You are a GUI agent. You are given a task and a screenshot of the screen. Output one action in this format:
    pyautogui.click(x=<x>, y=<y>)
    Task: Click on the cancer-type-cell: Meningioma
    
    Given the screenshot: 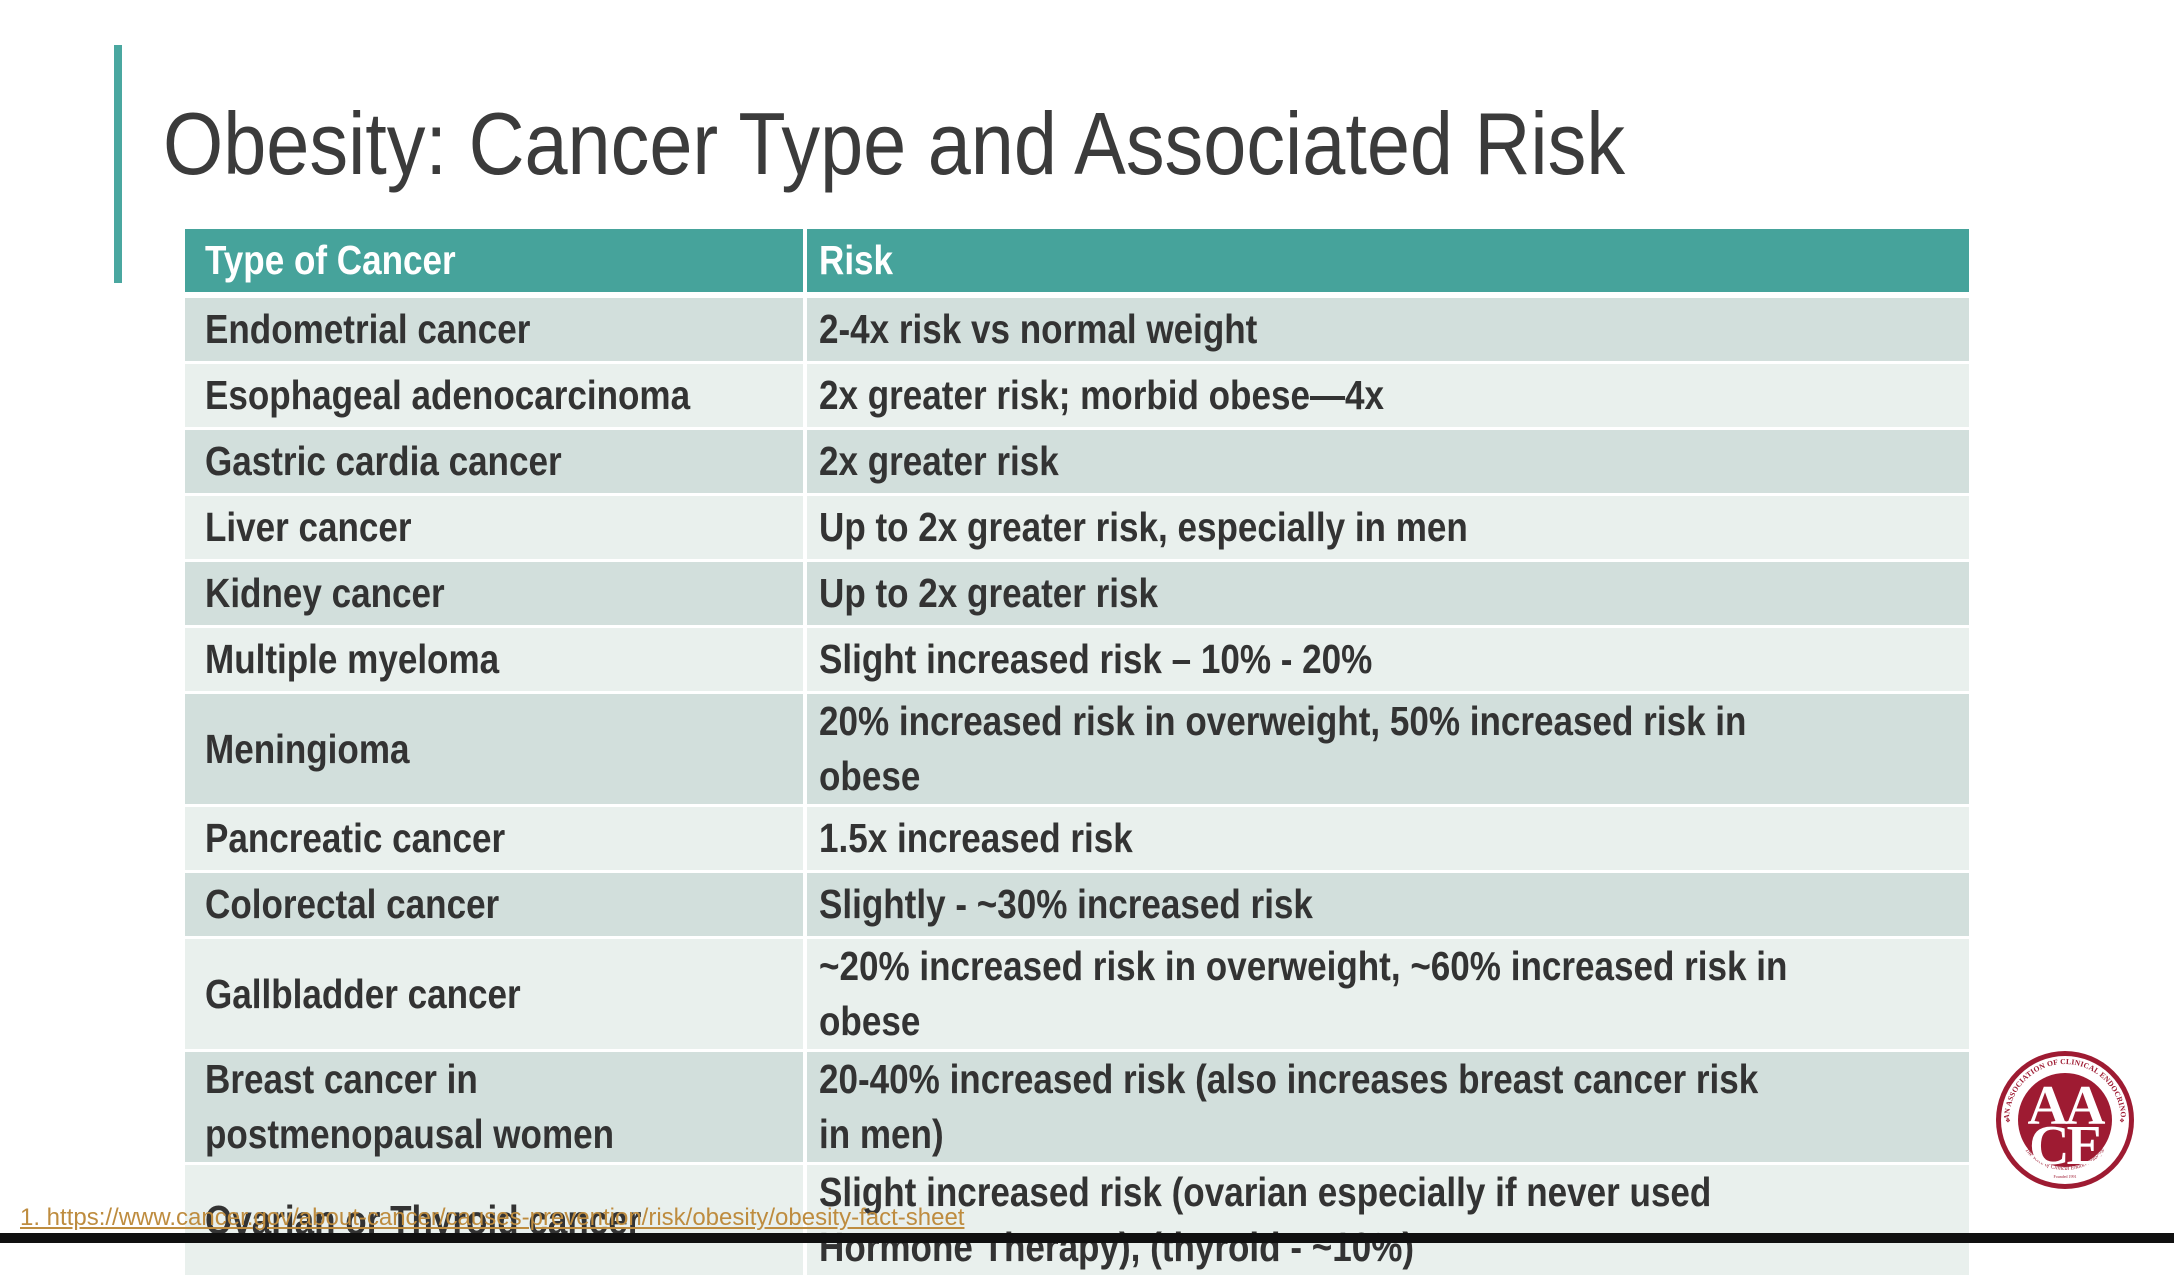 What is the action you would take?
    pyautogui.click(x=494, y=749)
    